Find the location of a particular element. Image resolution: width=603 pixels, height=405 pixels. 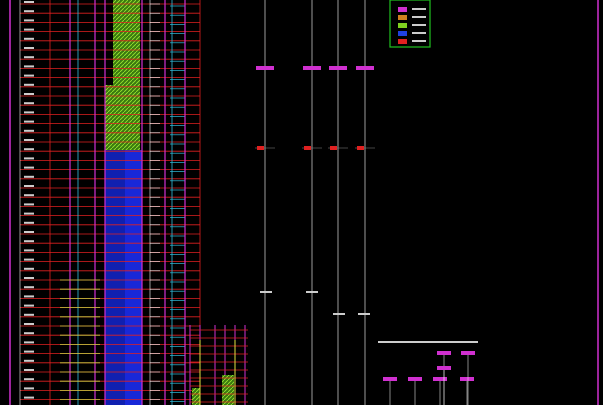

note-text is located at coordinates (428, 342).